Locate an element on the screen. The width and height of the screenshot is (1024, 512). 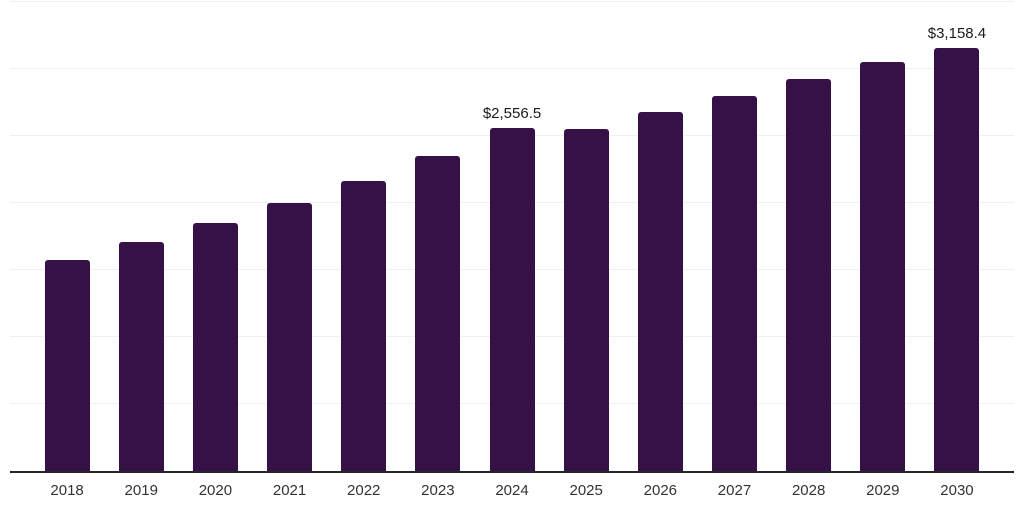
bar-2020 is located at coordinates (215, 347).